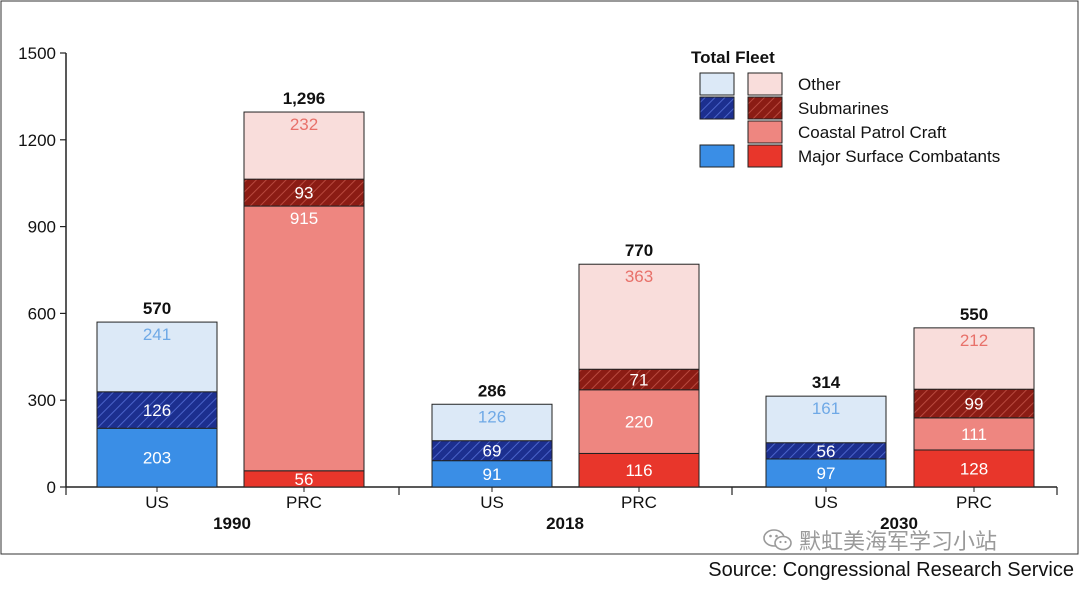 The width and height of the screenshot is (1080, 591). What do you see at coordinates (777, 540) in the screenshot?
I see `wechat-icon` at bounding box center [777, 540].